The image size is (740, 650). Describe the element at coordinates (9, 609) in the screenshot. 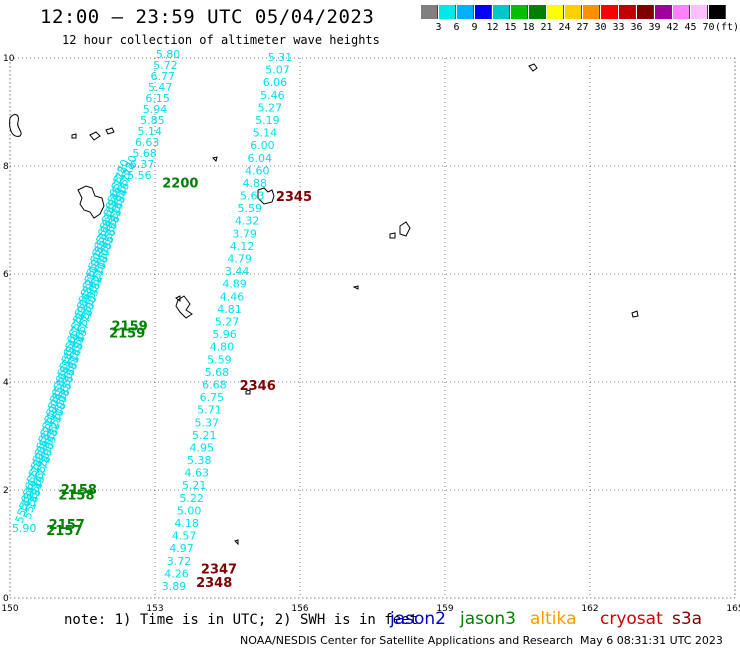

I see `lon-tick-label: 150` at that location.